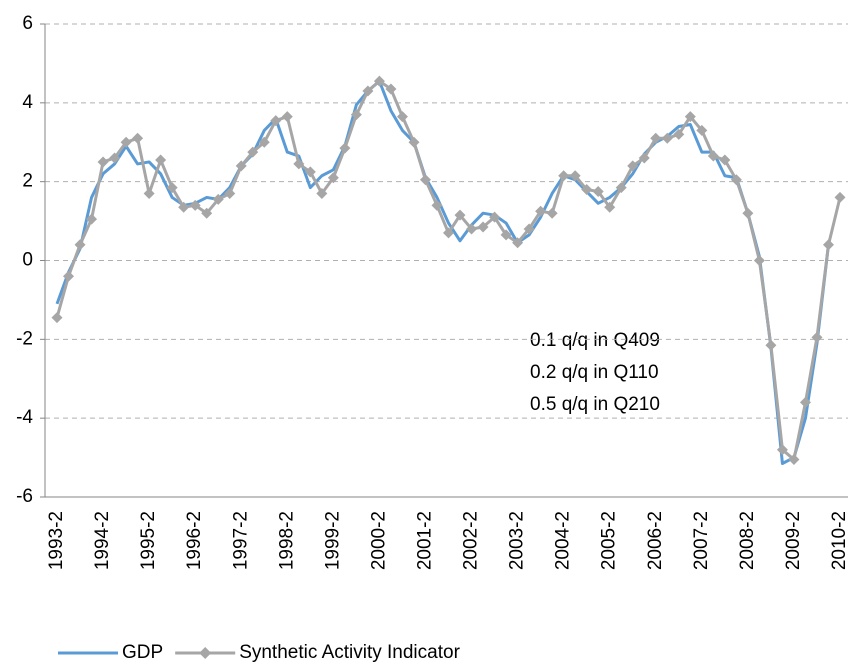 This screenshot has width=849, height=667. Describe the element at coordinates (378, 540) in the screenshot. I see `x-tick-label: 2000-2` at that location.